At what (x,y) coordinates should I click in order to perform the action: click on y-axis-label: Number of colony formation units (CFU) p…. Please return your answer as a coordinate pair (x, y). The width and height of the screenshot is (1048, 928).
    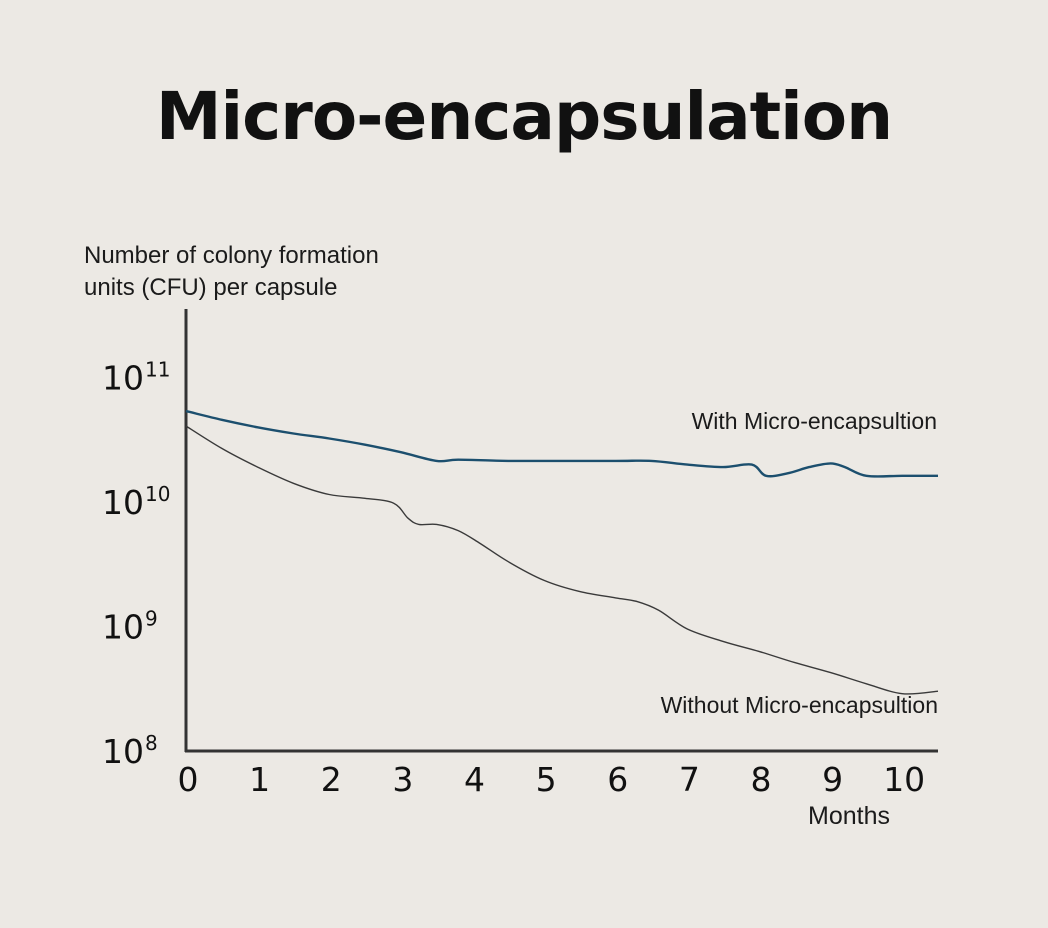
    Looking at the image, I should click on (231, 272).